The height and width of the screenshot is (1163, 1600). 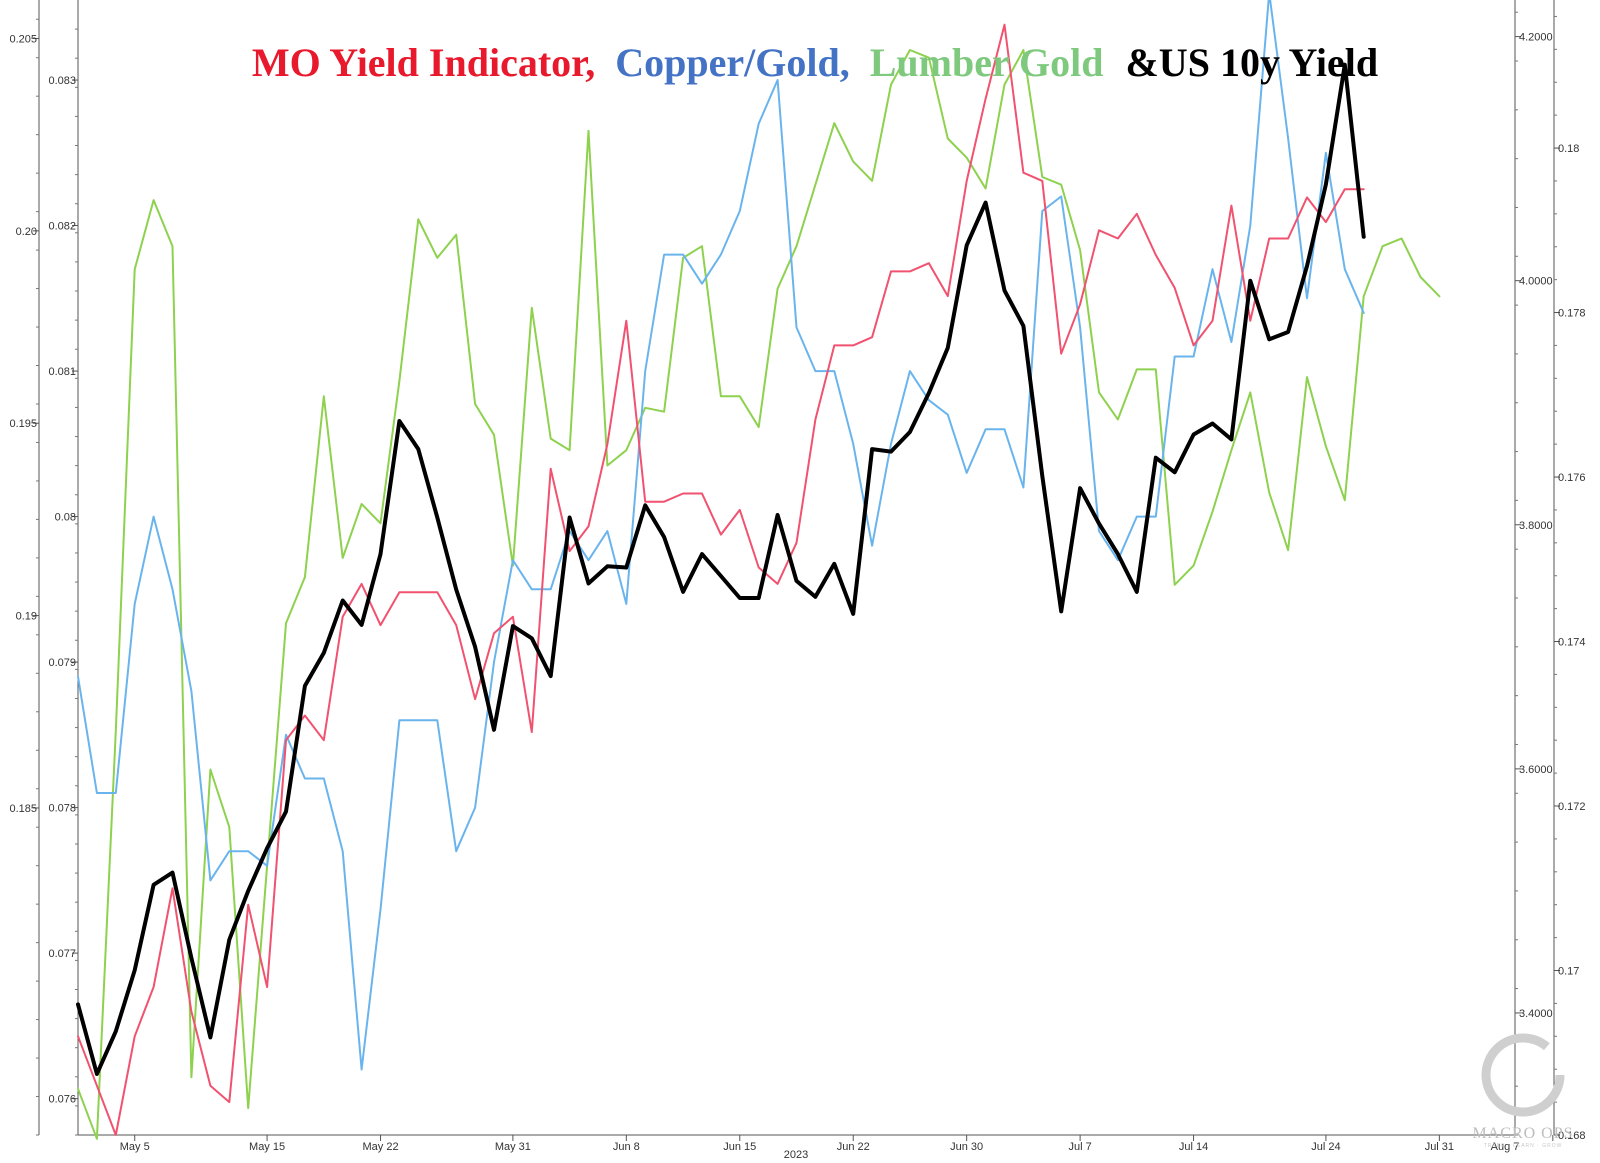 I want to click on left-outer-tick-label: 0.185, so click(x=23, y=809).